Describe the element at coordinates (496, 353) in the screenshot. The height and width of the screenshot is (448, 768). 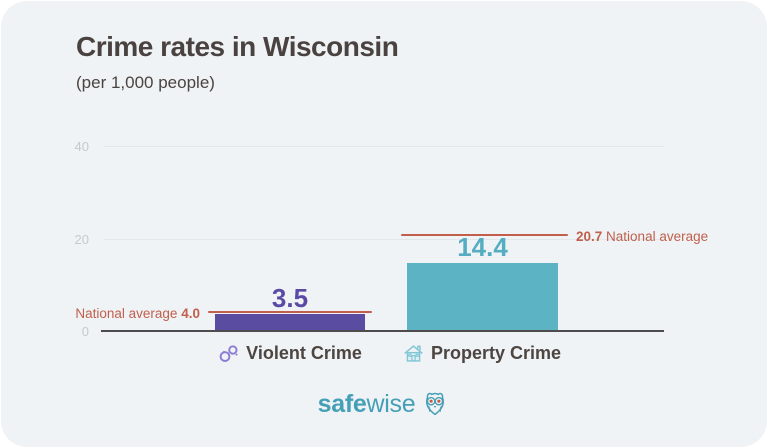
I see `property-crime-label: Property Crime` at that location.